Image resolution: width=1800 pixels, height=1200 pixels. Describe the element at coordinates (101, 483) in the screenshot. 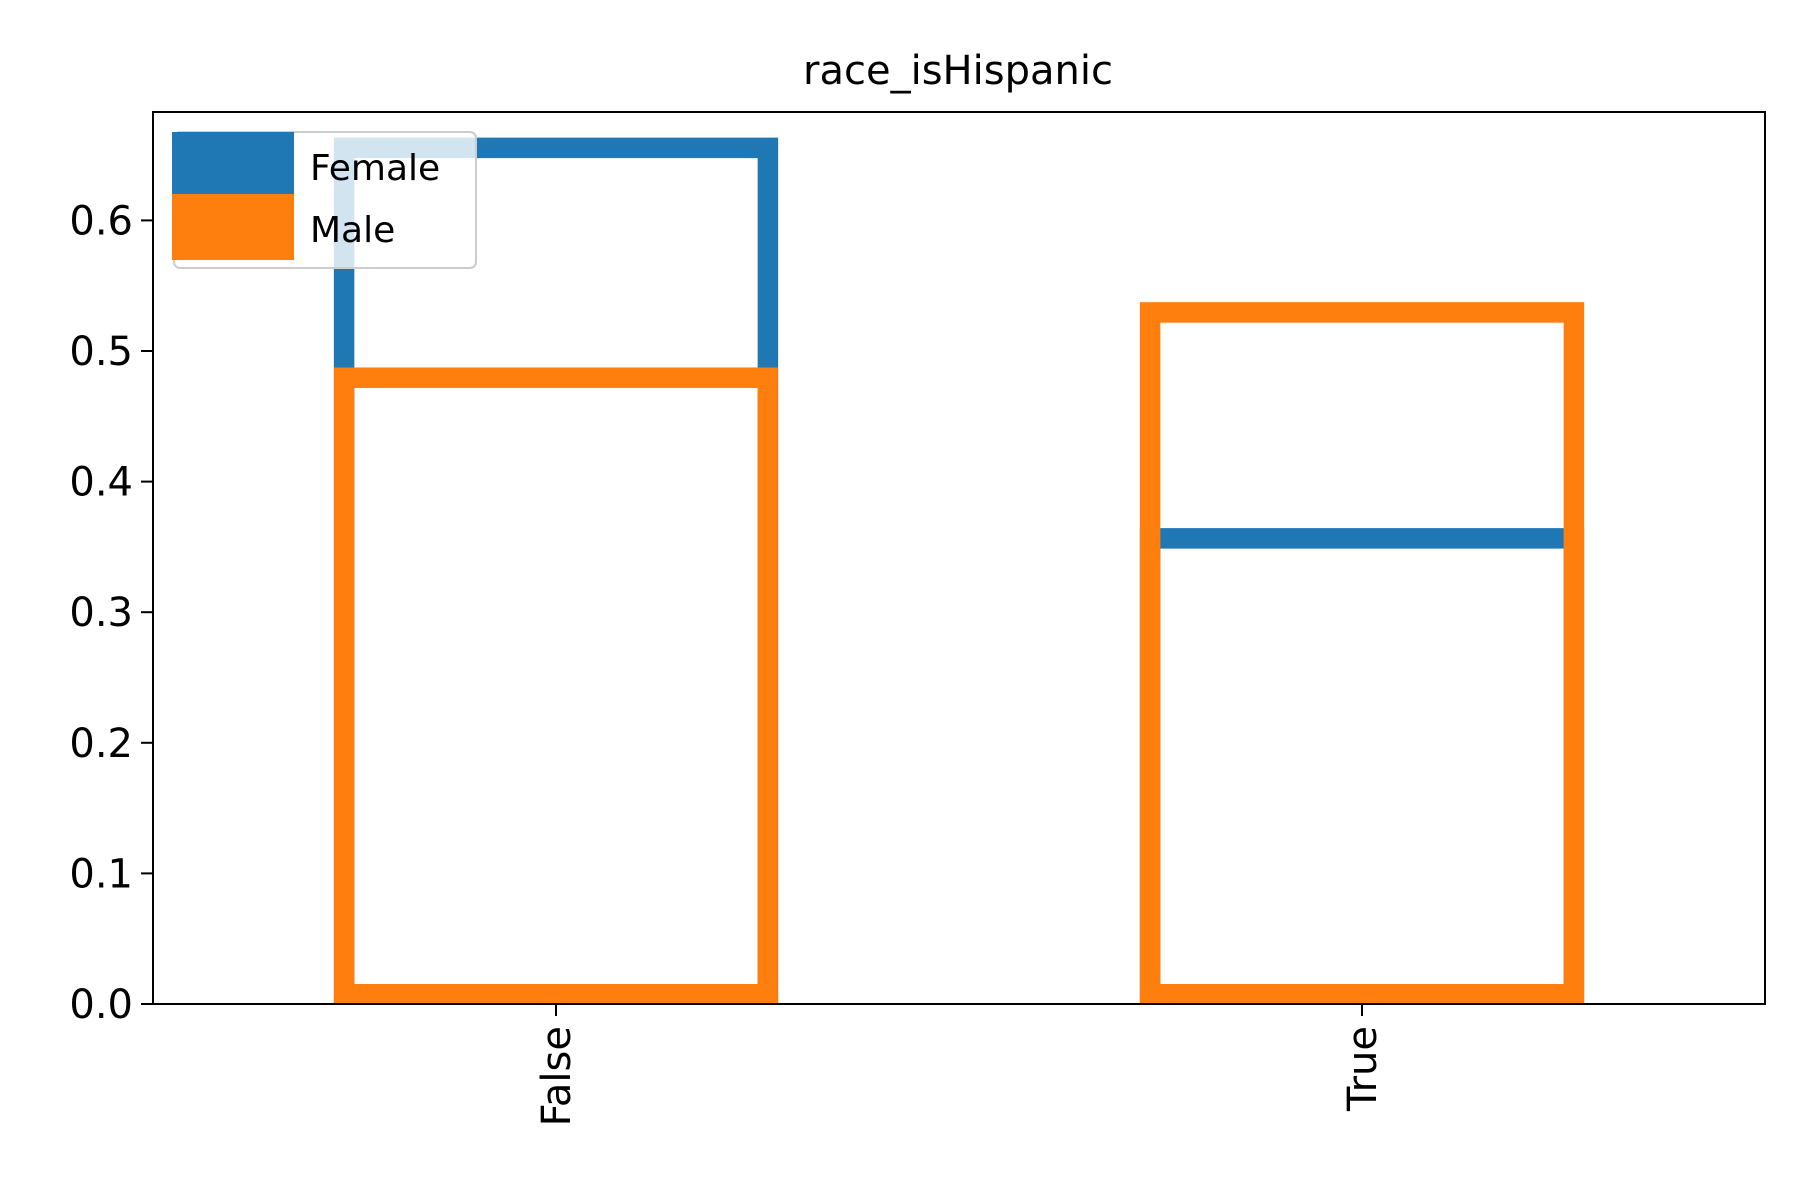

I see `y-tick-label: 0.4` at that location.